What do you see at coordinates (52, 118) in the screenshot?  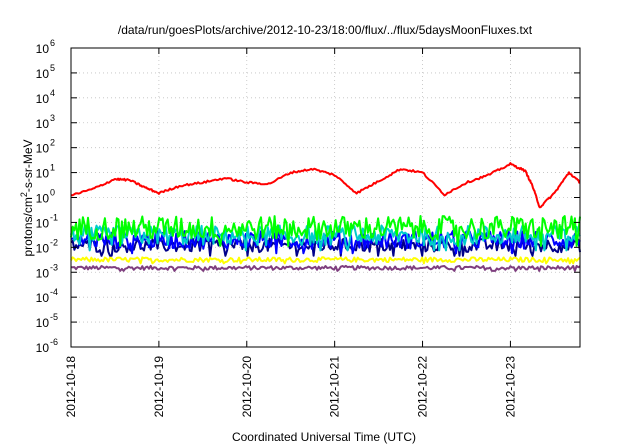 I see `y-tick-exponent: 3` at bounding box center [52, 118].